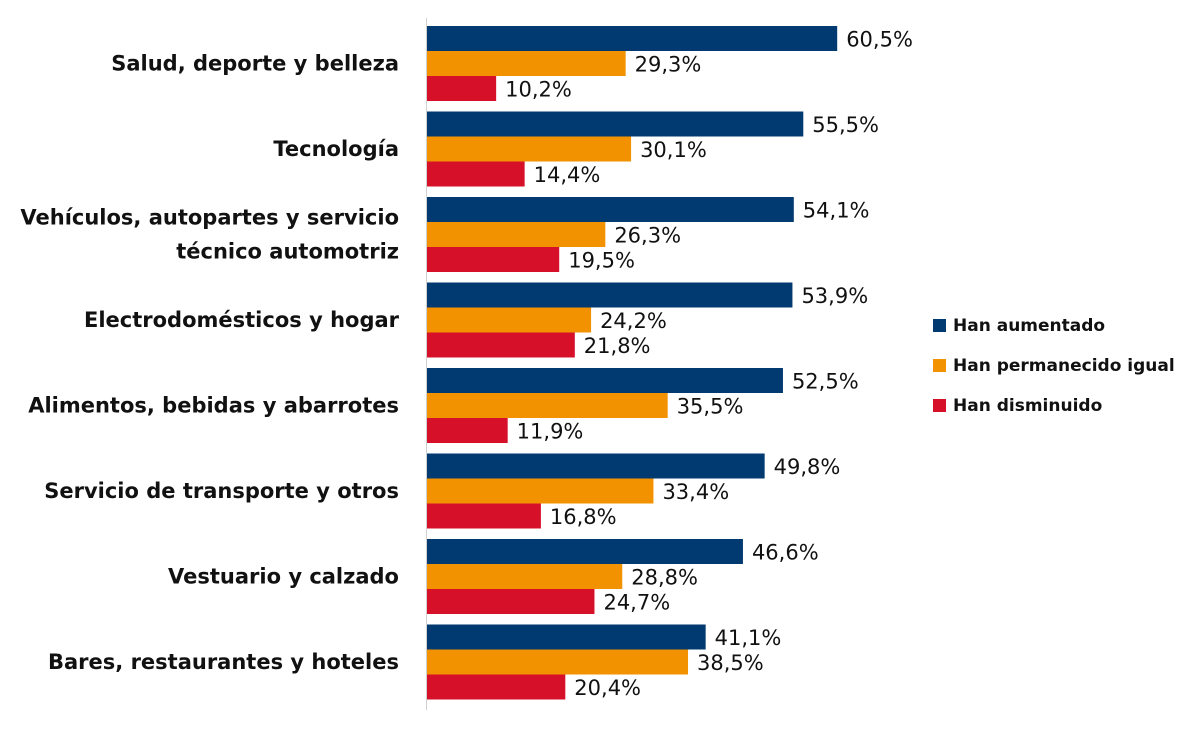 Image resolution: width=1200 pixels, height=731 pixels. I want to click on value-label: 24,2%, so click(633, 321).